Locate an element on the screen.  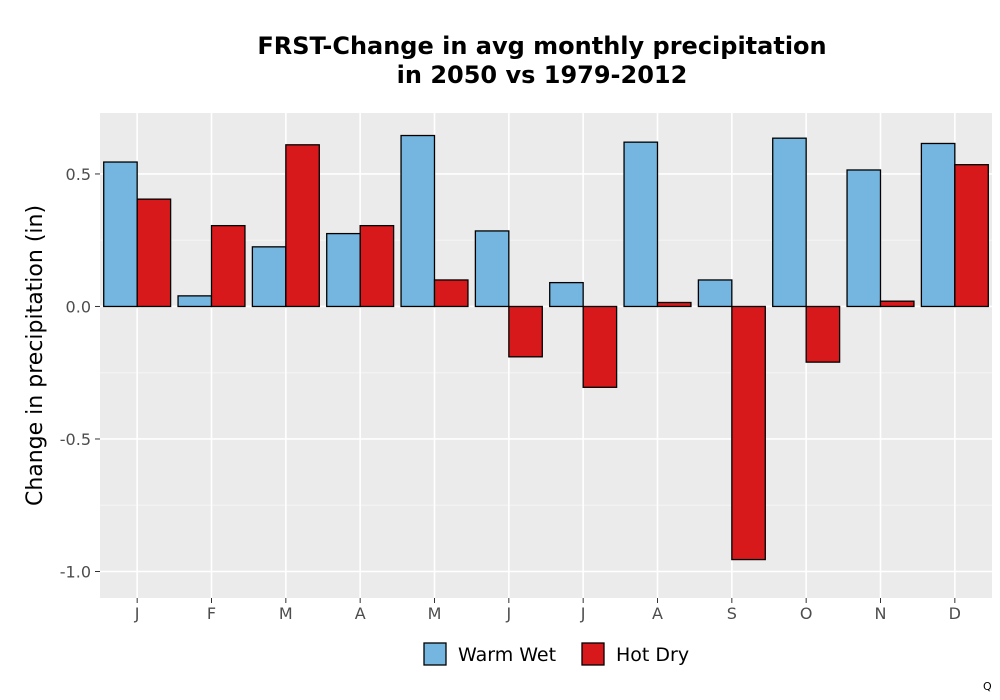
legend-label-warm-wet: Warm Wet is located at coordinates (507, 655).